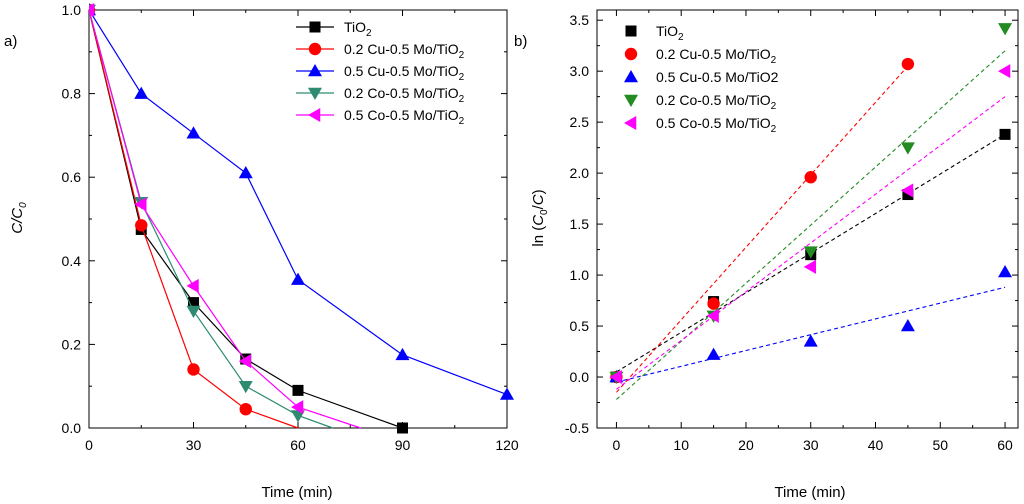 This screenshot has width=1024, height=504. Describe the element at coordinates (23, 205) in the screenshot. I see `panel-a-ylabel-sub: 0` at that location.